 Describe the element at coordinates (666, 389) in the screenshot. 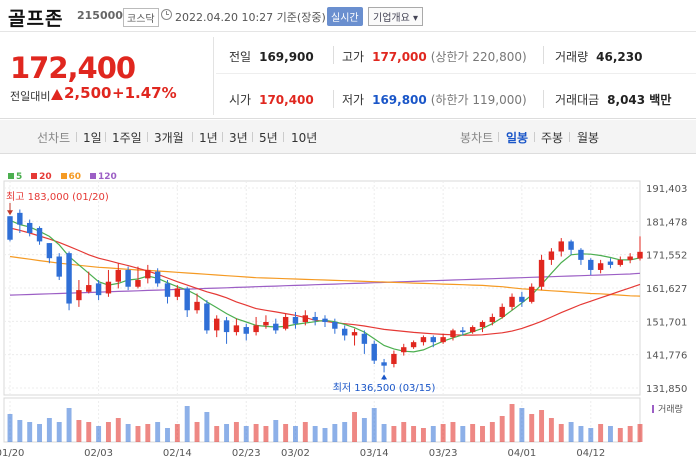

I see `y-tick-label: 131,850` at that location.